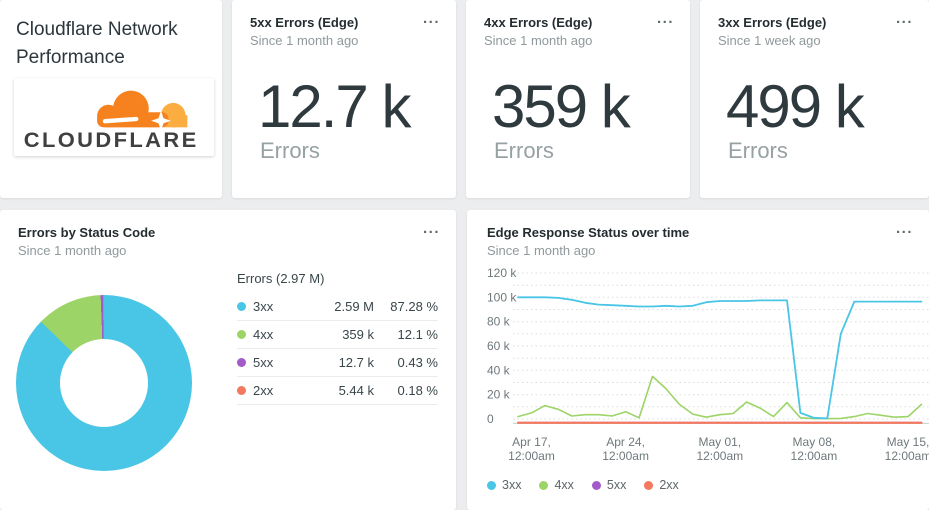 Image resolution: width=929 pixels, height=510 pixels. What do you see at coordinates (588, 232) in the screenshot?
I see `chart-title: Edge Response Status over time` at bounding box center [588, 232].